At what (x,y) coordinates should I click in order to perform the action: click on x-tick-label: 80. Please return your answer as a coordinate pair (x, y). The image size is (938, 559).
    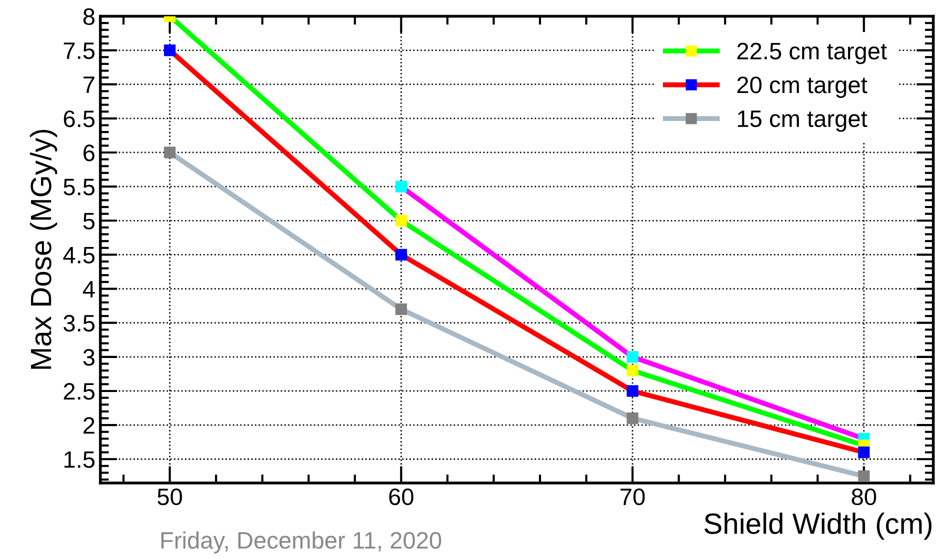
    Looking at the image, I should click on (864, 497).